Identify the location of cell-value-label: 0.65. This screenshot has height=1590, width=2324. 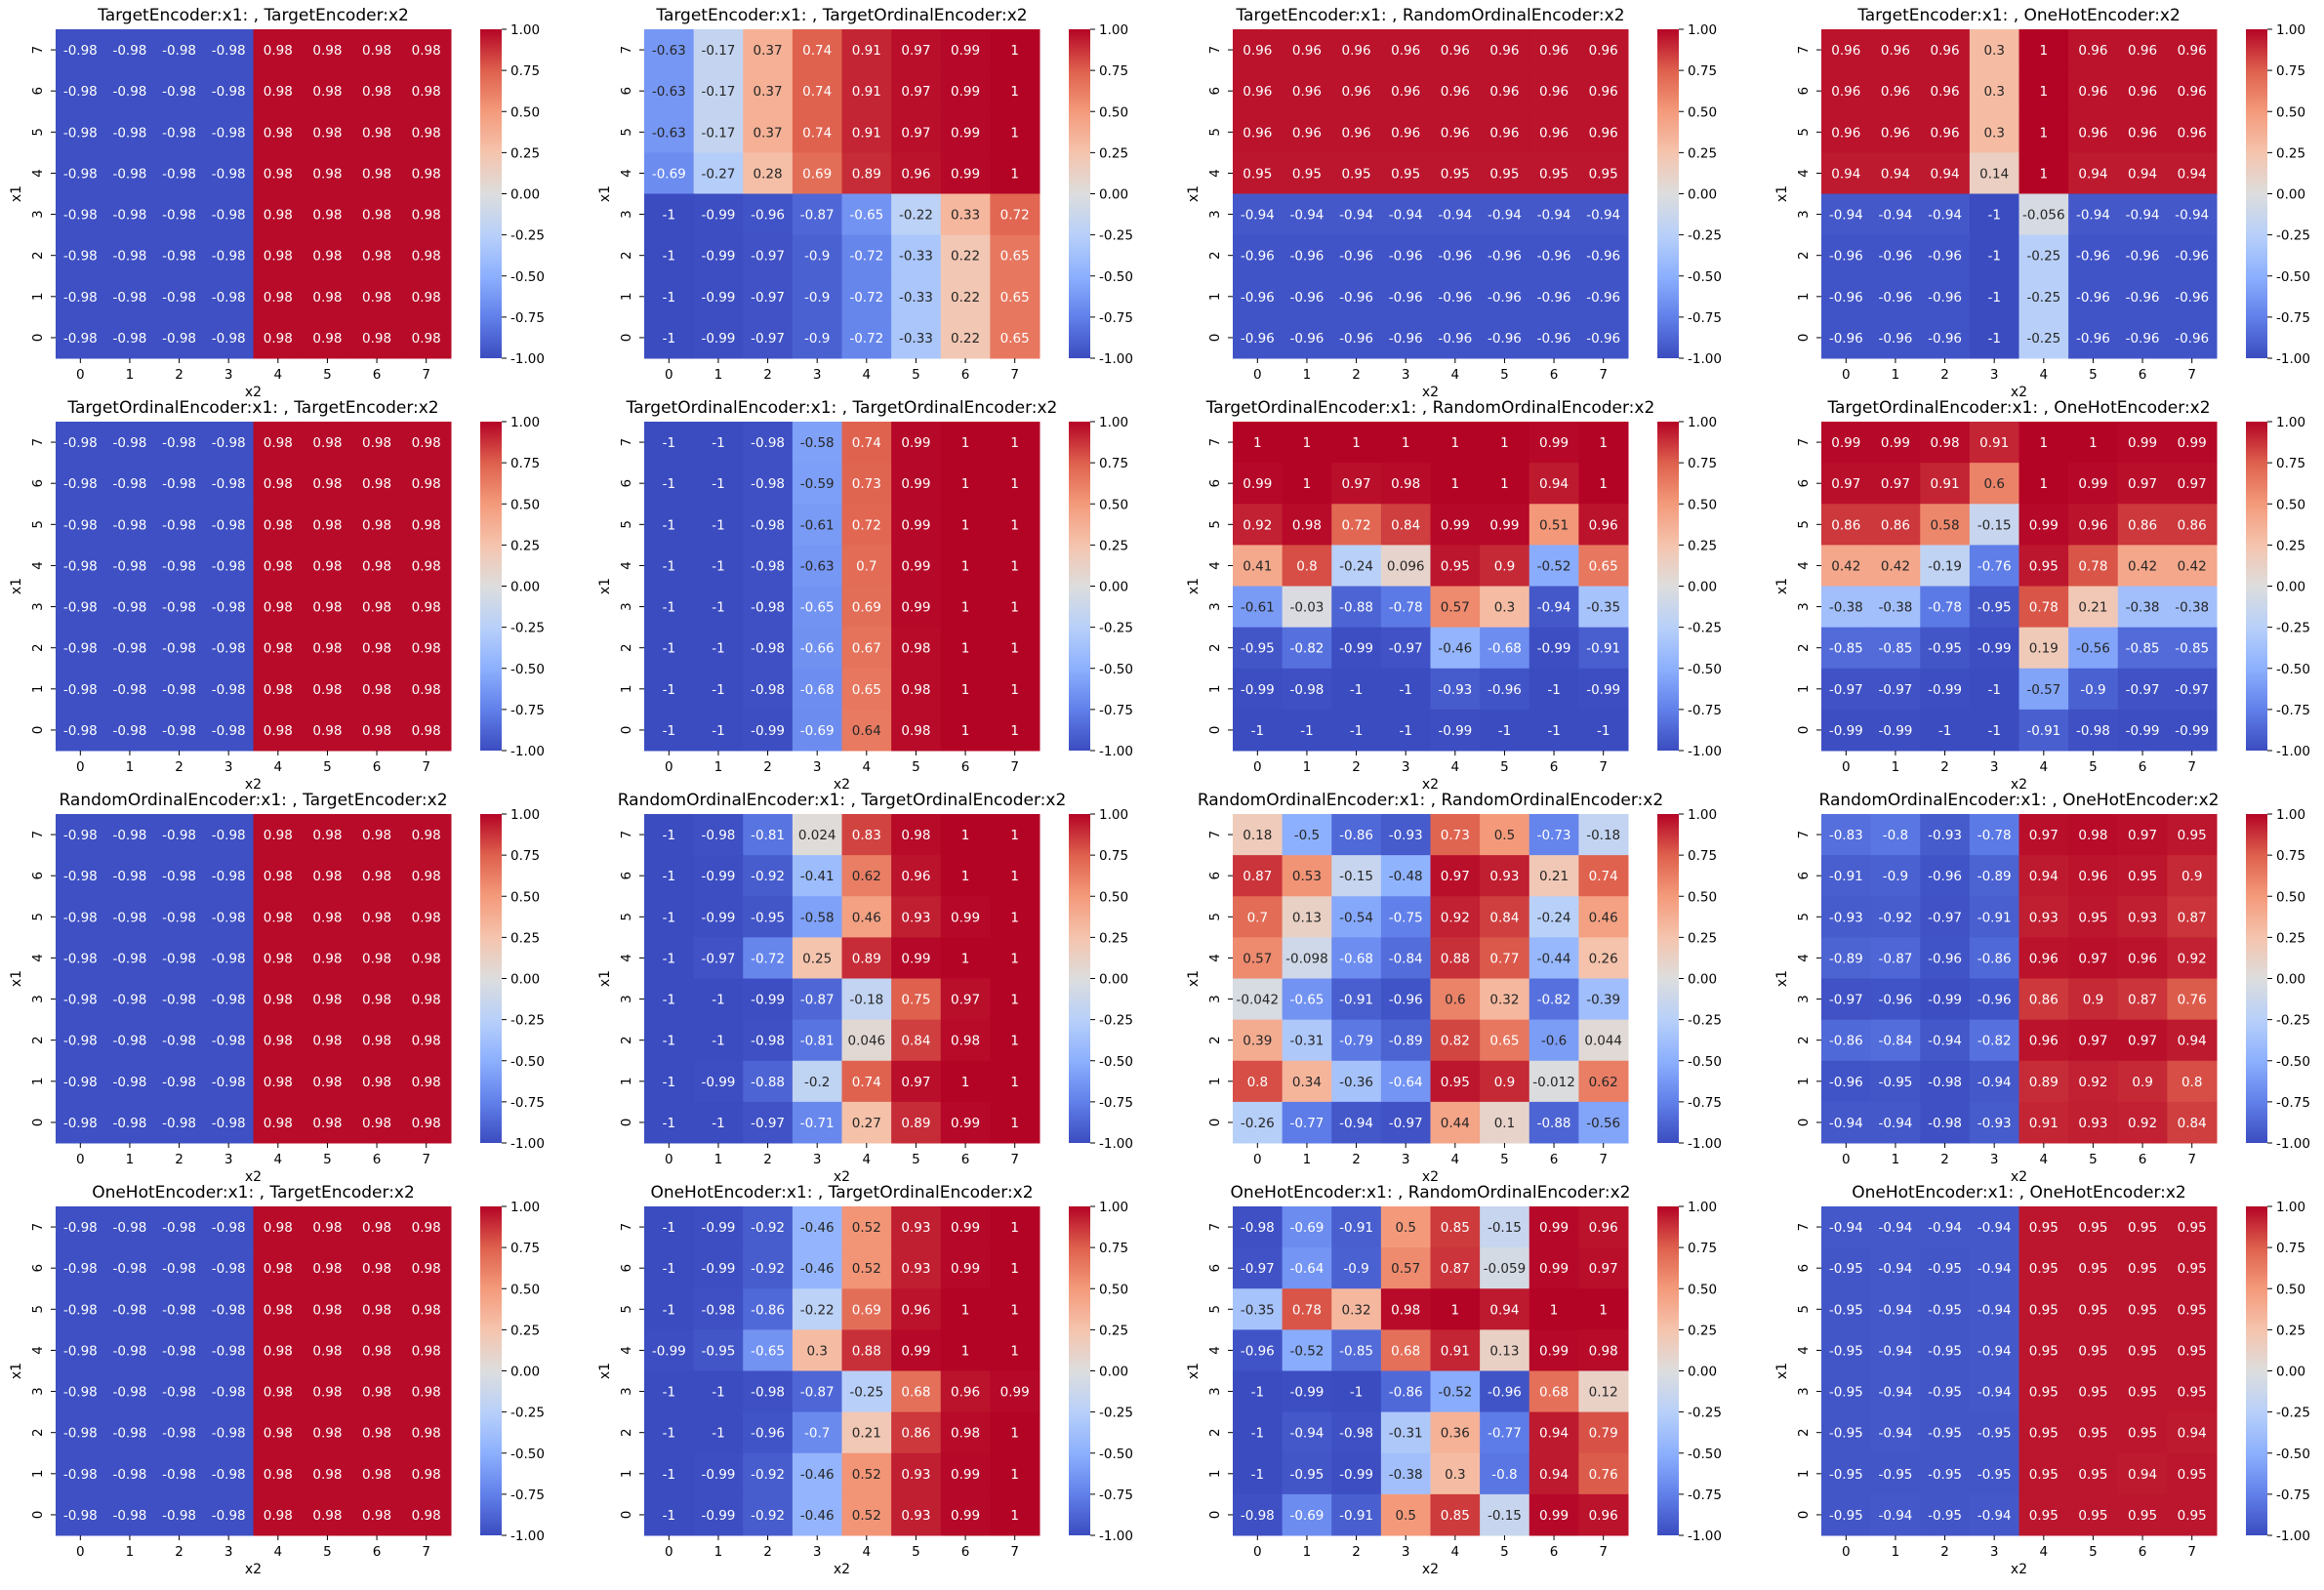
(1015, 298).